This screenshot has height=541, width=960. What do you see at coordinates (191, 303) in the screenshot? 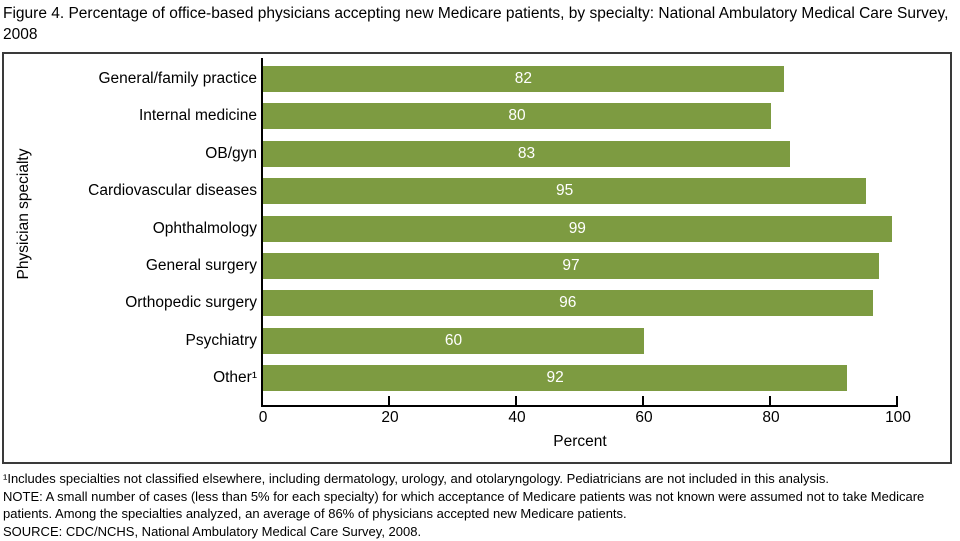
I see `category-label: Orthopedic surgery` at bounding box center [191, 303].